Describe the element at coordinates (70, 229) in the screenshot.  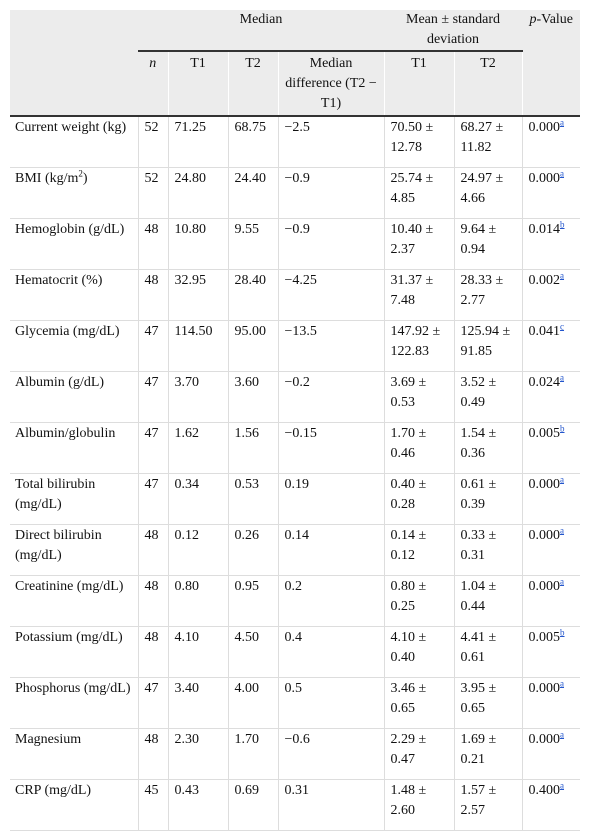
I see `row-label: Hemoglobin (g/dL)` at that location.